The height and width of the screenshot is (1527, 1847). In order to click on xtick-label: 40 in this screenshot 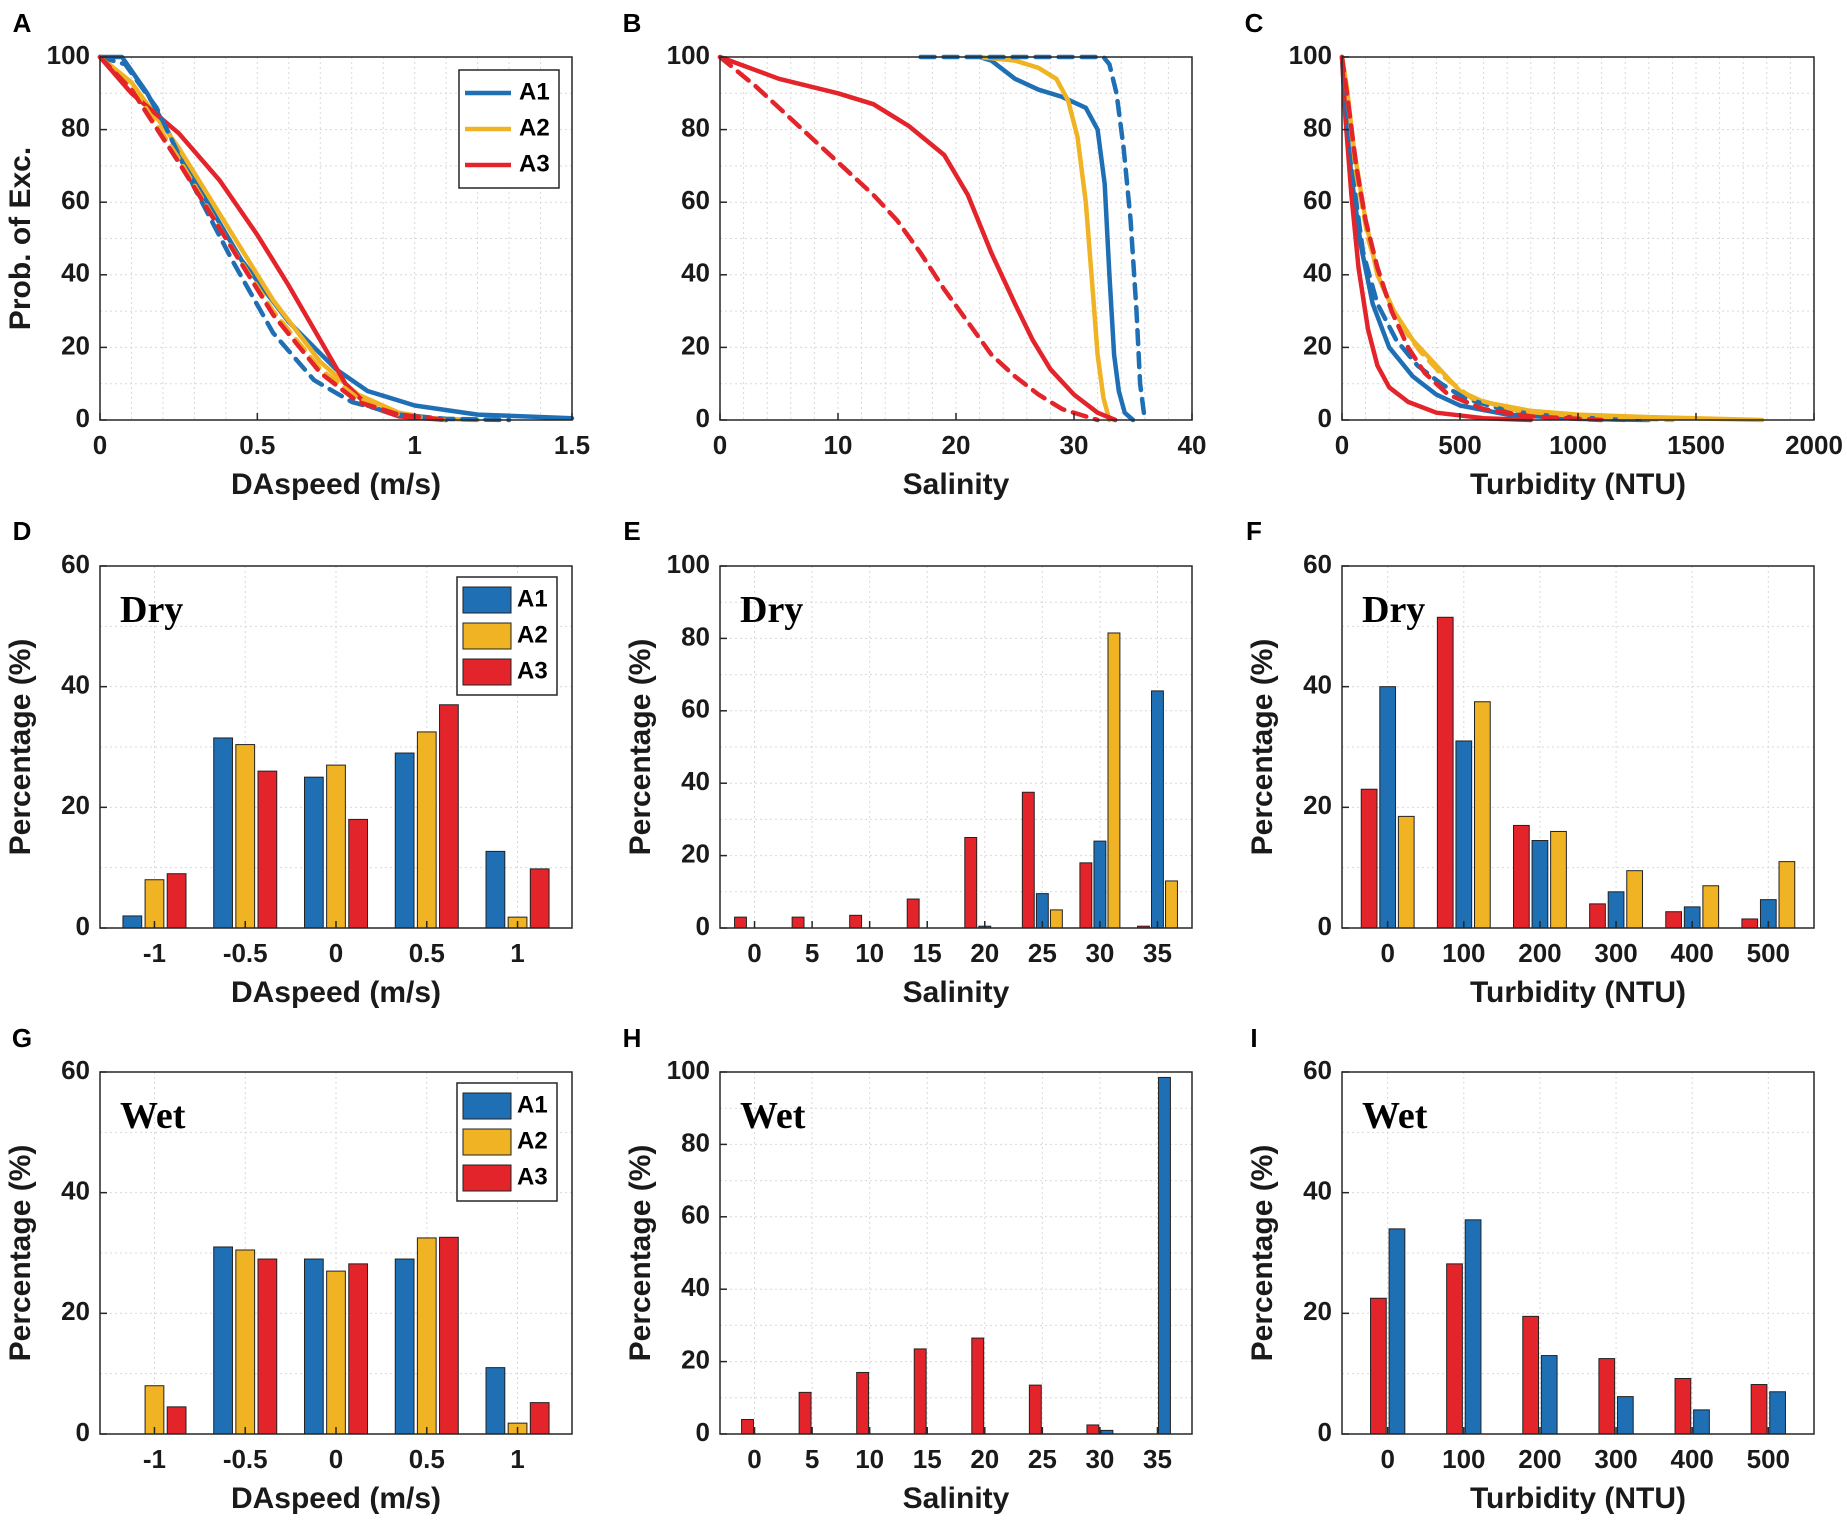, I will do `click(1192, 445)`.